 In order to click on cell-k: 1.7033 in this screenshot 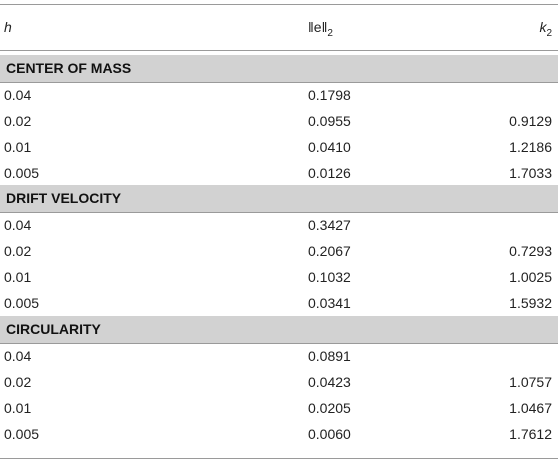, I will do `click(530, 173)`.